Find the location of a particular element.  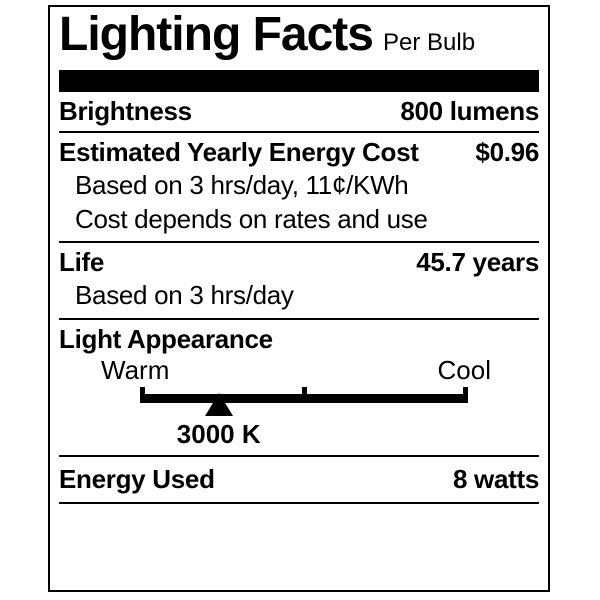

row-light-appearance: Light Appearance is located at coordinates (299, 337).